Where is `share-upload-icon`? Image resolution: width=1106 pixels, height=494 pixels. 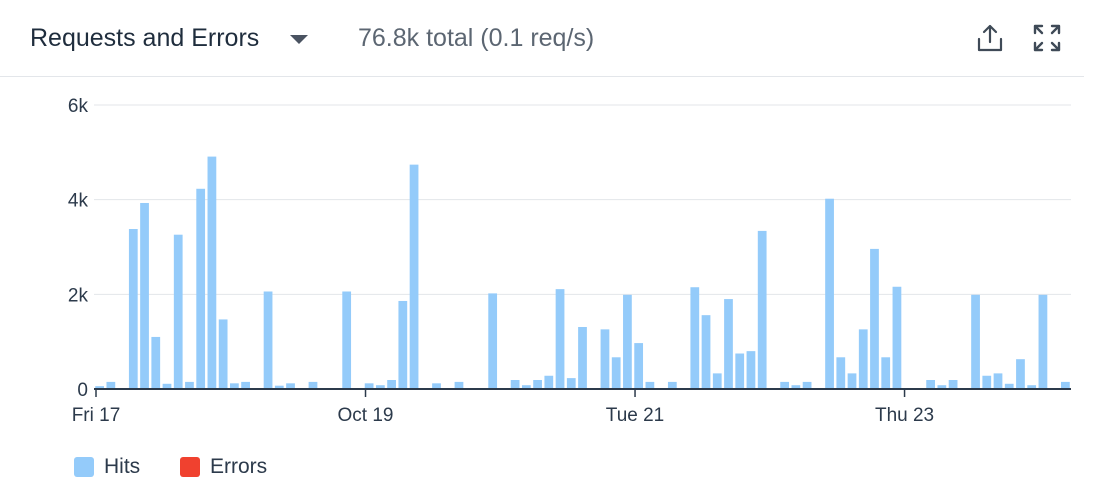
share-upload-icon is located at coordinates (990, 38).